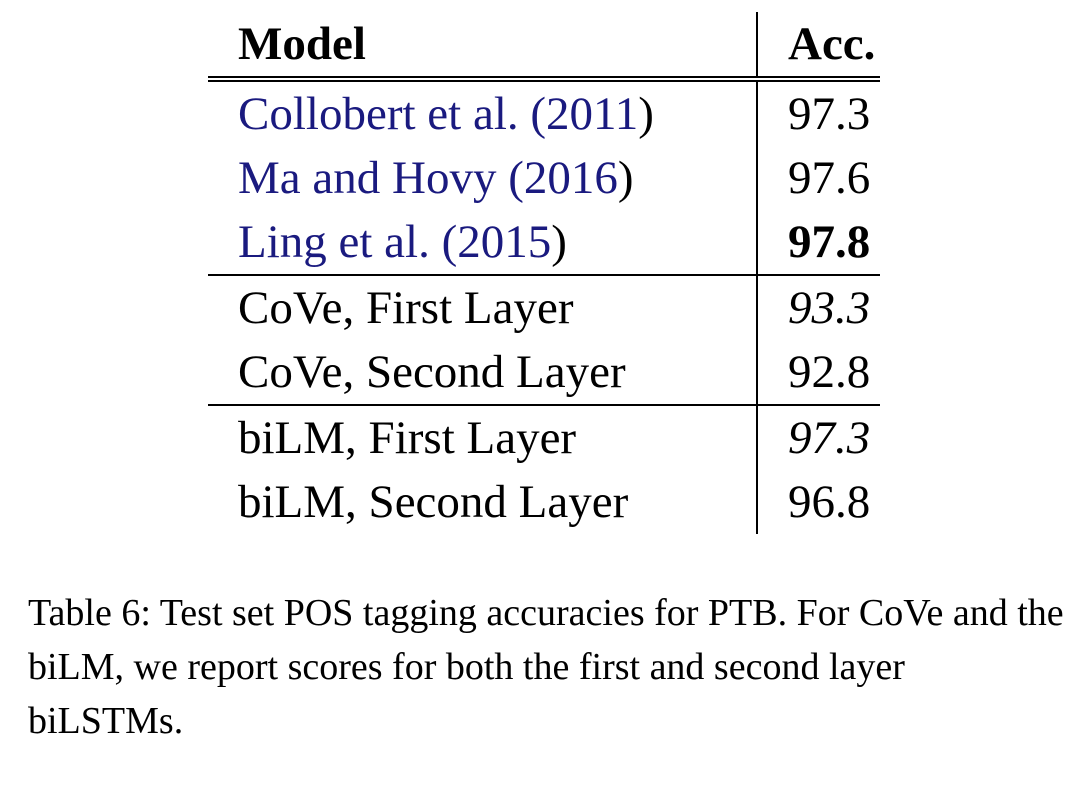  What do you see at coordinates (348, 242) in the screenshot?
I see `citation-name: Ling et al. (` at bounding box center [348, 242].